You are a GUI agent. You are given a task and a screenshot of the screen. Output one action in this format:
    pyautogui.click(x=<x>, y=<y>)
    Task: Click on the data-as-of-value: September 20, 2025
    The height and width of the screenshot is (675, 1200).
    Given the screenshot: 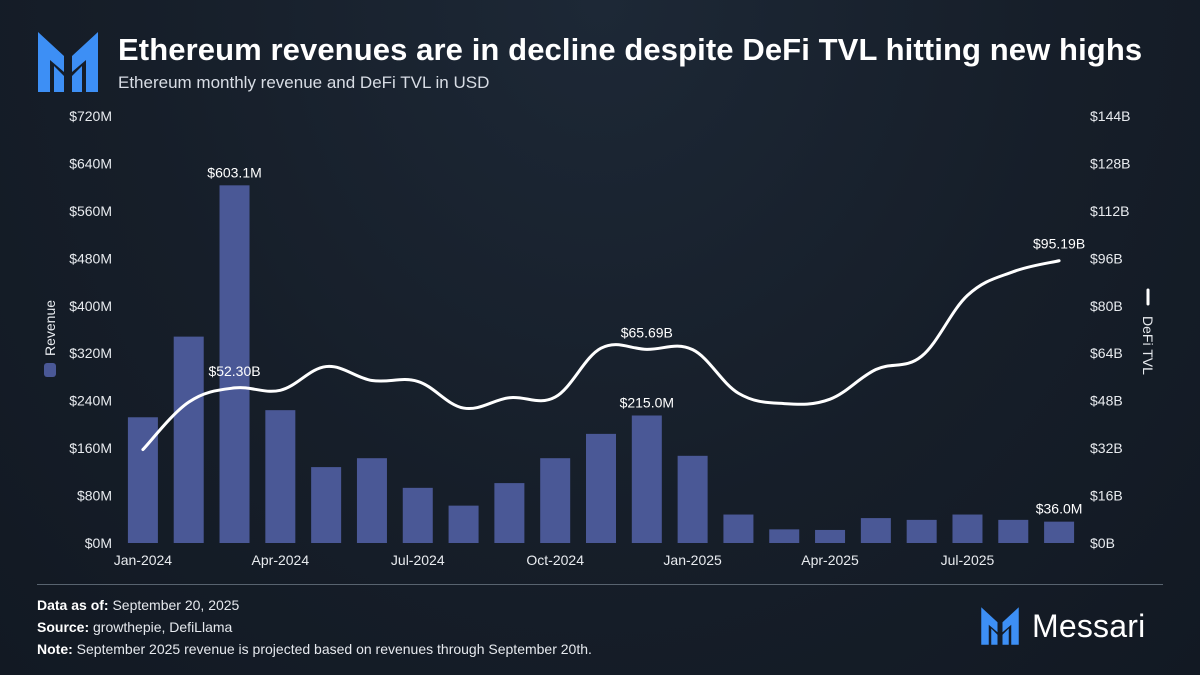 What is the action you would take?
    pyautogui.click(x=176, y=605)
    